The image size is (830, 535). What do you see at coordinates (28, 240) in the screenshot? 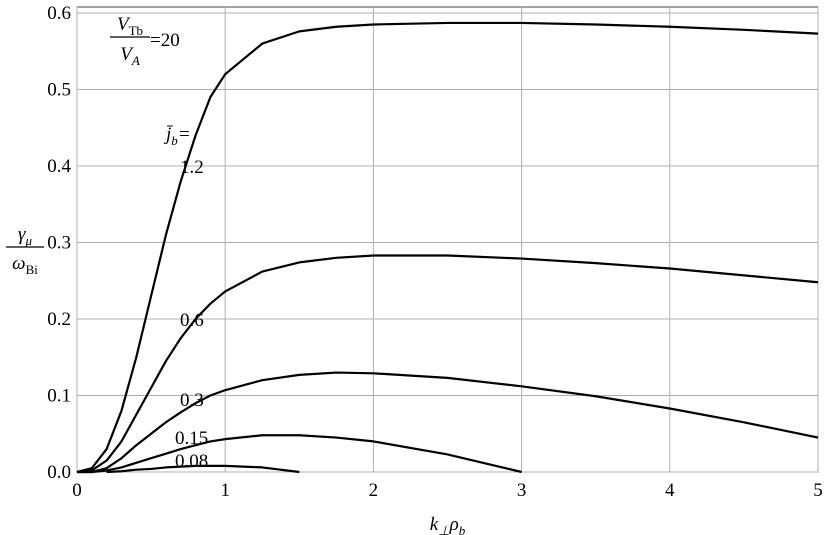
I see `subscript: μ` at bounding box center [28, 240].